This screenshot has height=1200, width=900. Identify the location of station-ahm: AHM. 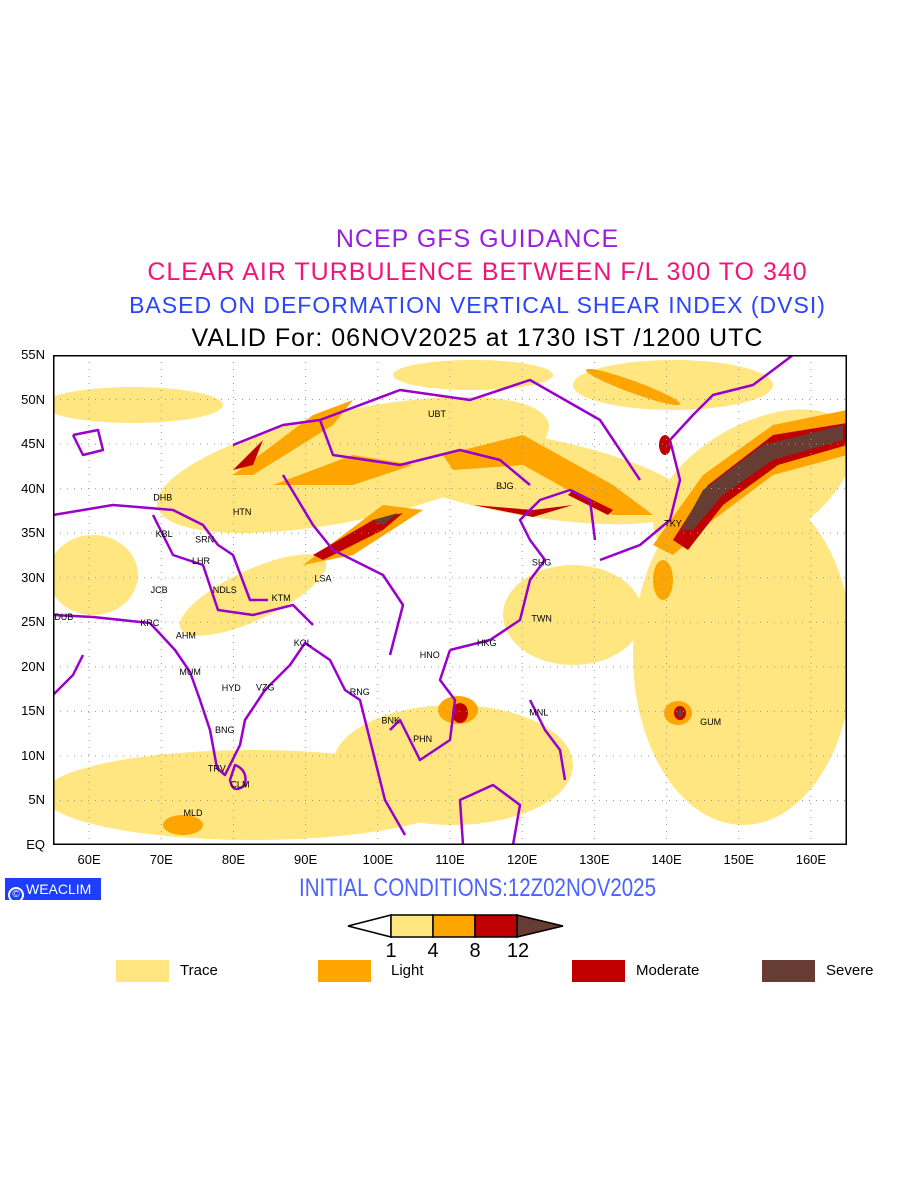
(186, 636).